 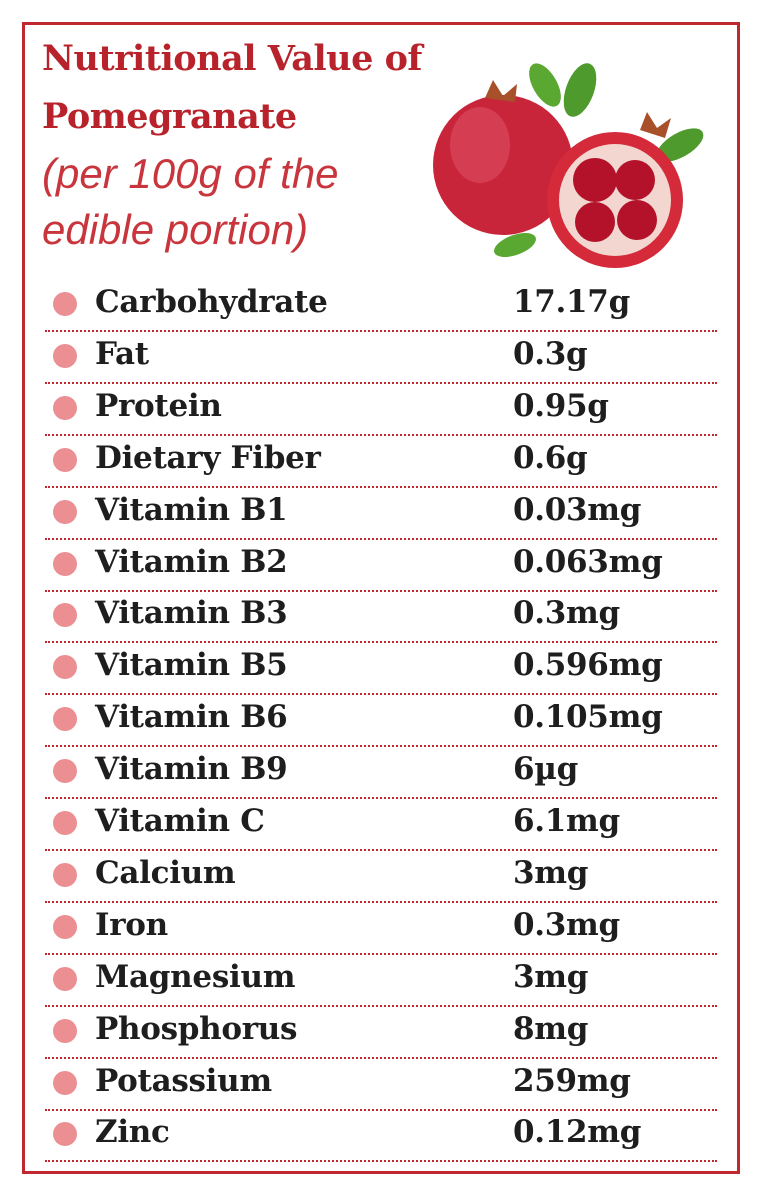 What do you see at coordinates (381, 461) in the screenshot?
I see `nutrient-row: Dietary Fiber 0.6g` at bounding box center [381, 461].